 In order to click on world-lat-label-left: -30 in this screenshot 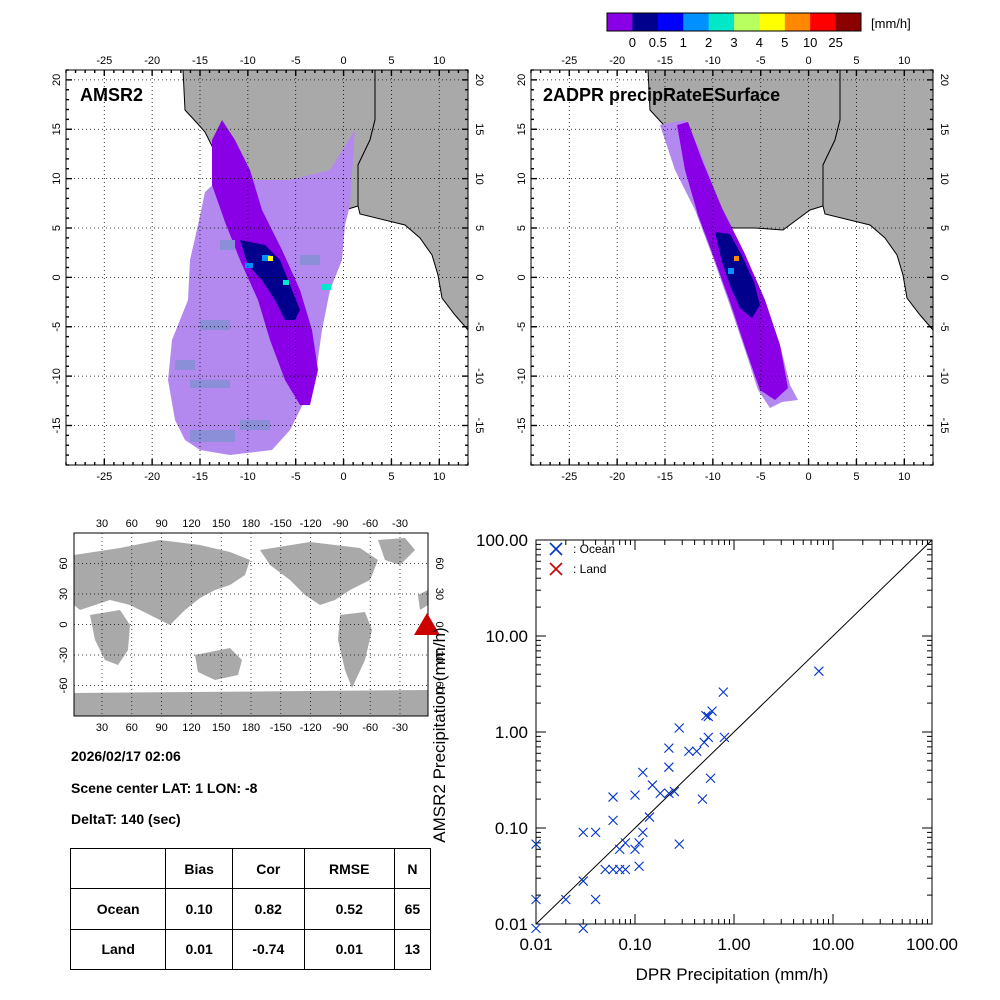, I will do `click(64, 655)`.